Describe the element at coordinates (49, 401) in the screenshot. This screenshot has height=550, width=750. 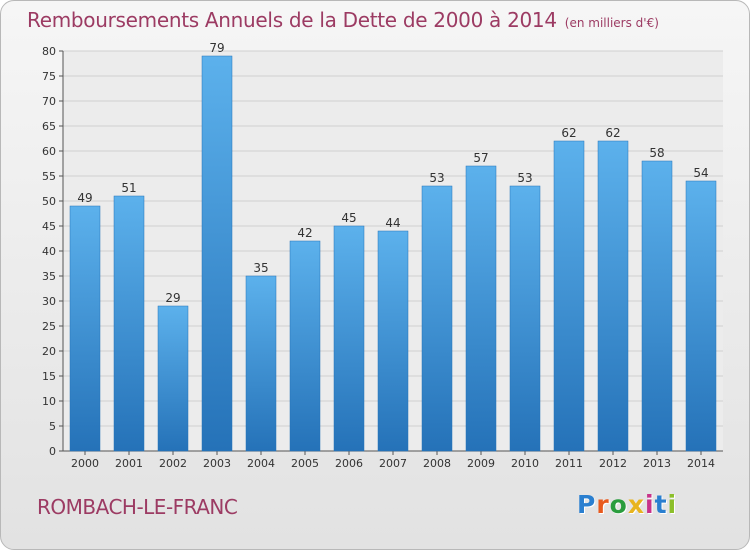
I see `y-tick-label: 10` at that location.